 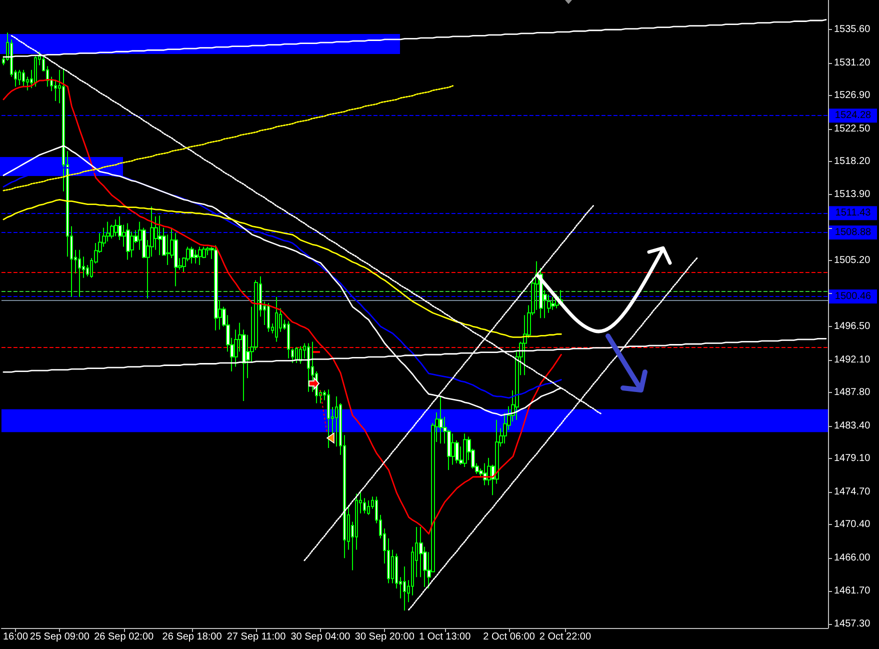 I want to click on y-tick-label: 1457.30, so click(x=852, y=624).